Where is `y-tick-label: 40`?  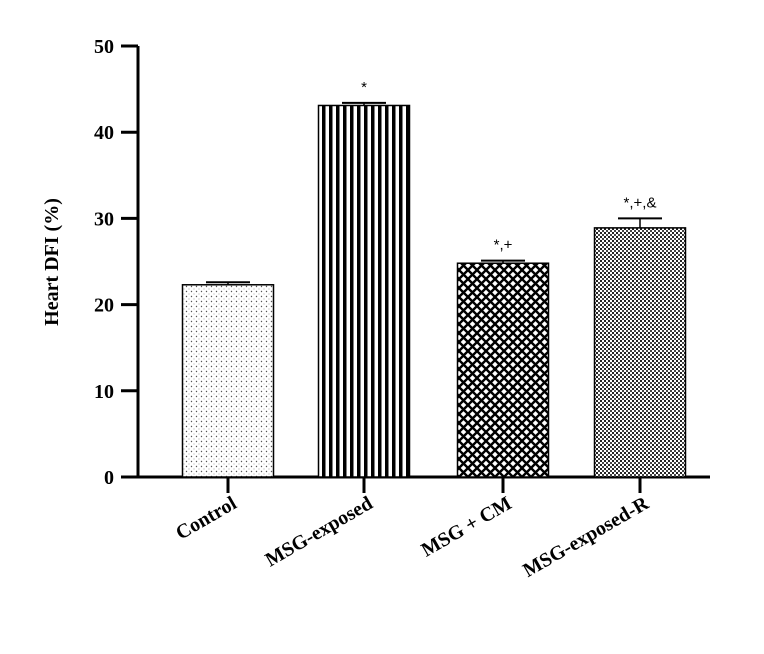 y-tick-label: 40 is located at coordinates (104, 133).